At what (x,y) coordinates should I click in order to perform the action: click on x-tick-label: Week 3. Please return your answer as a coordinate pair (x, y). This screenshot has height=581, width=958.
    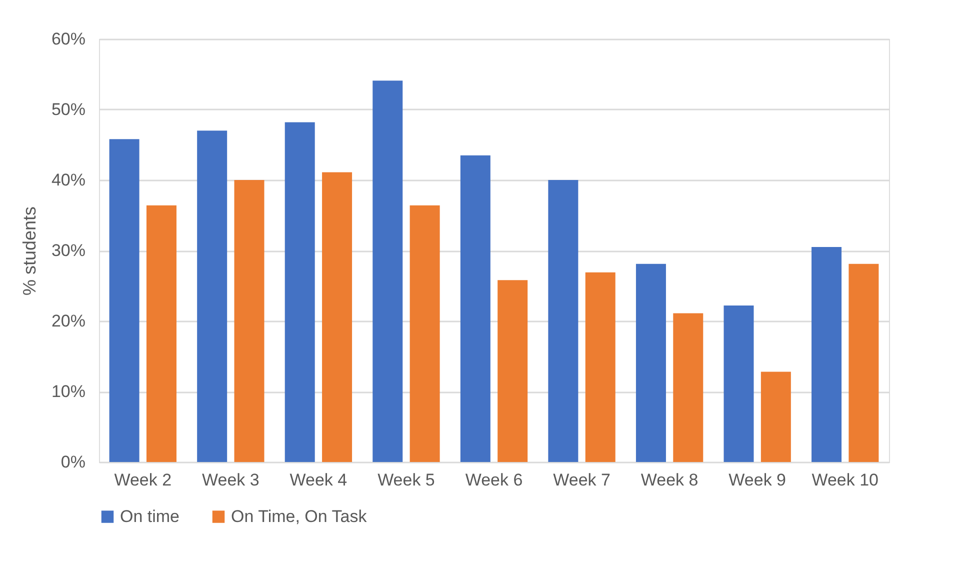
    Looking at the image, I should click on (231, 480).